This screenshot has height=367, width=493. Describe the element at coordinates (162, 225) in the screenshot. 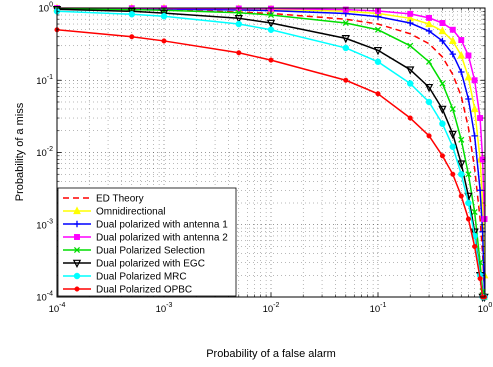

I see `legend-label-dual-polarized-with-antenna-1: Dual polarized with antenna 1` at that location.